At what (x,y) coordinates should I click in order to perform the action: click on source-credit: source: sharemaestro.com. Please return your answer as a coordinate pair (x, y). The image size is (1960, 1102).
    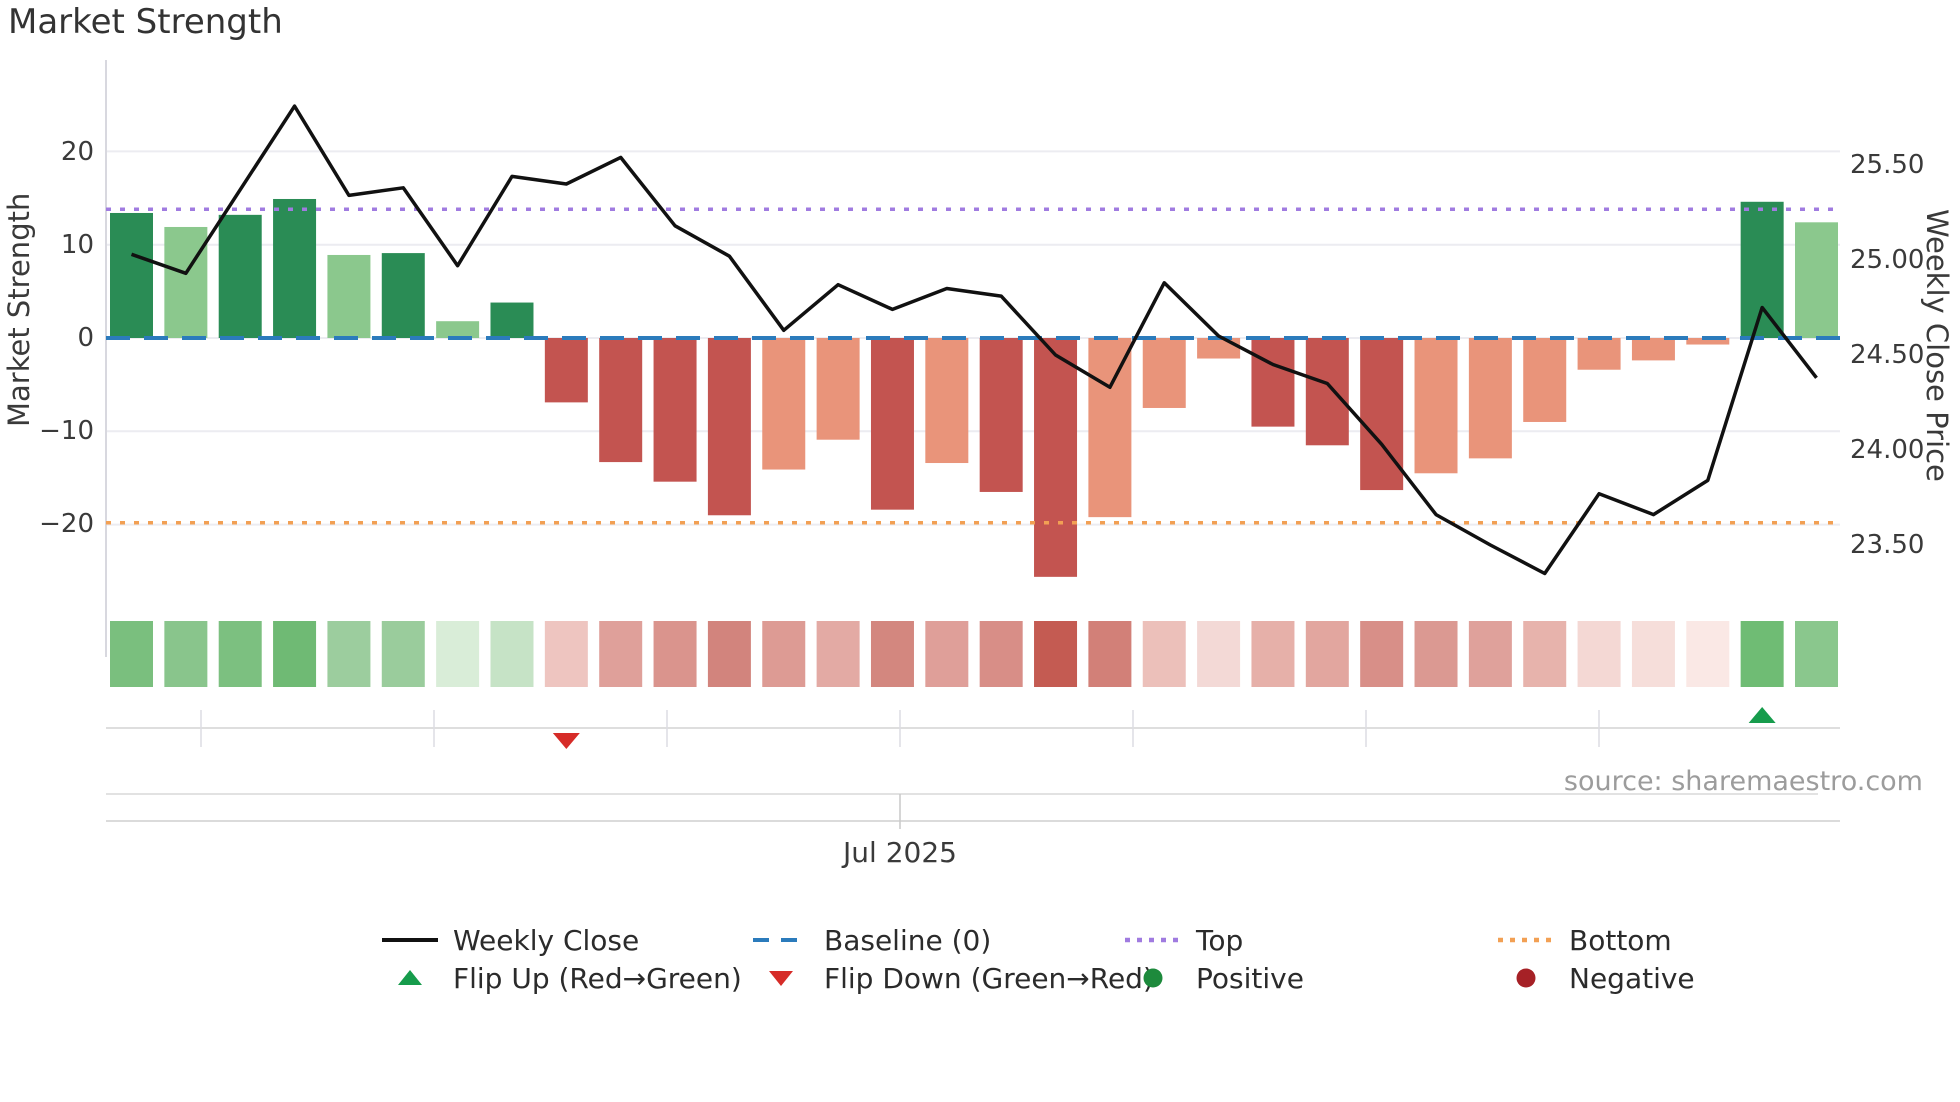
    Looking at the image, I should click on (1743, 781).